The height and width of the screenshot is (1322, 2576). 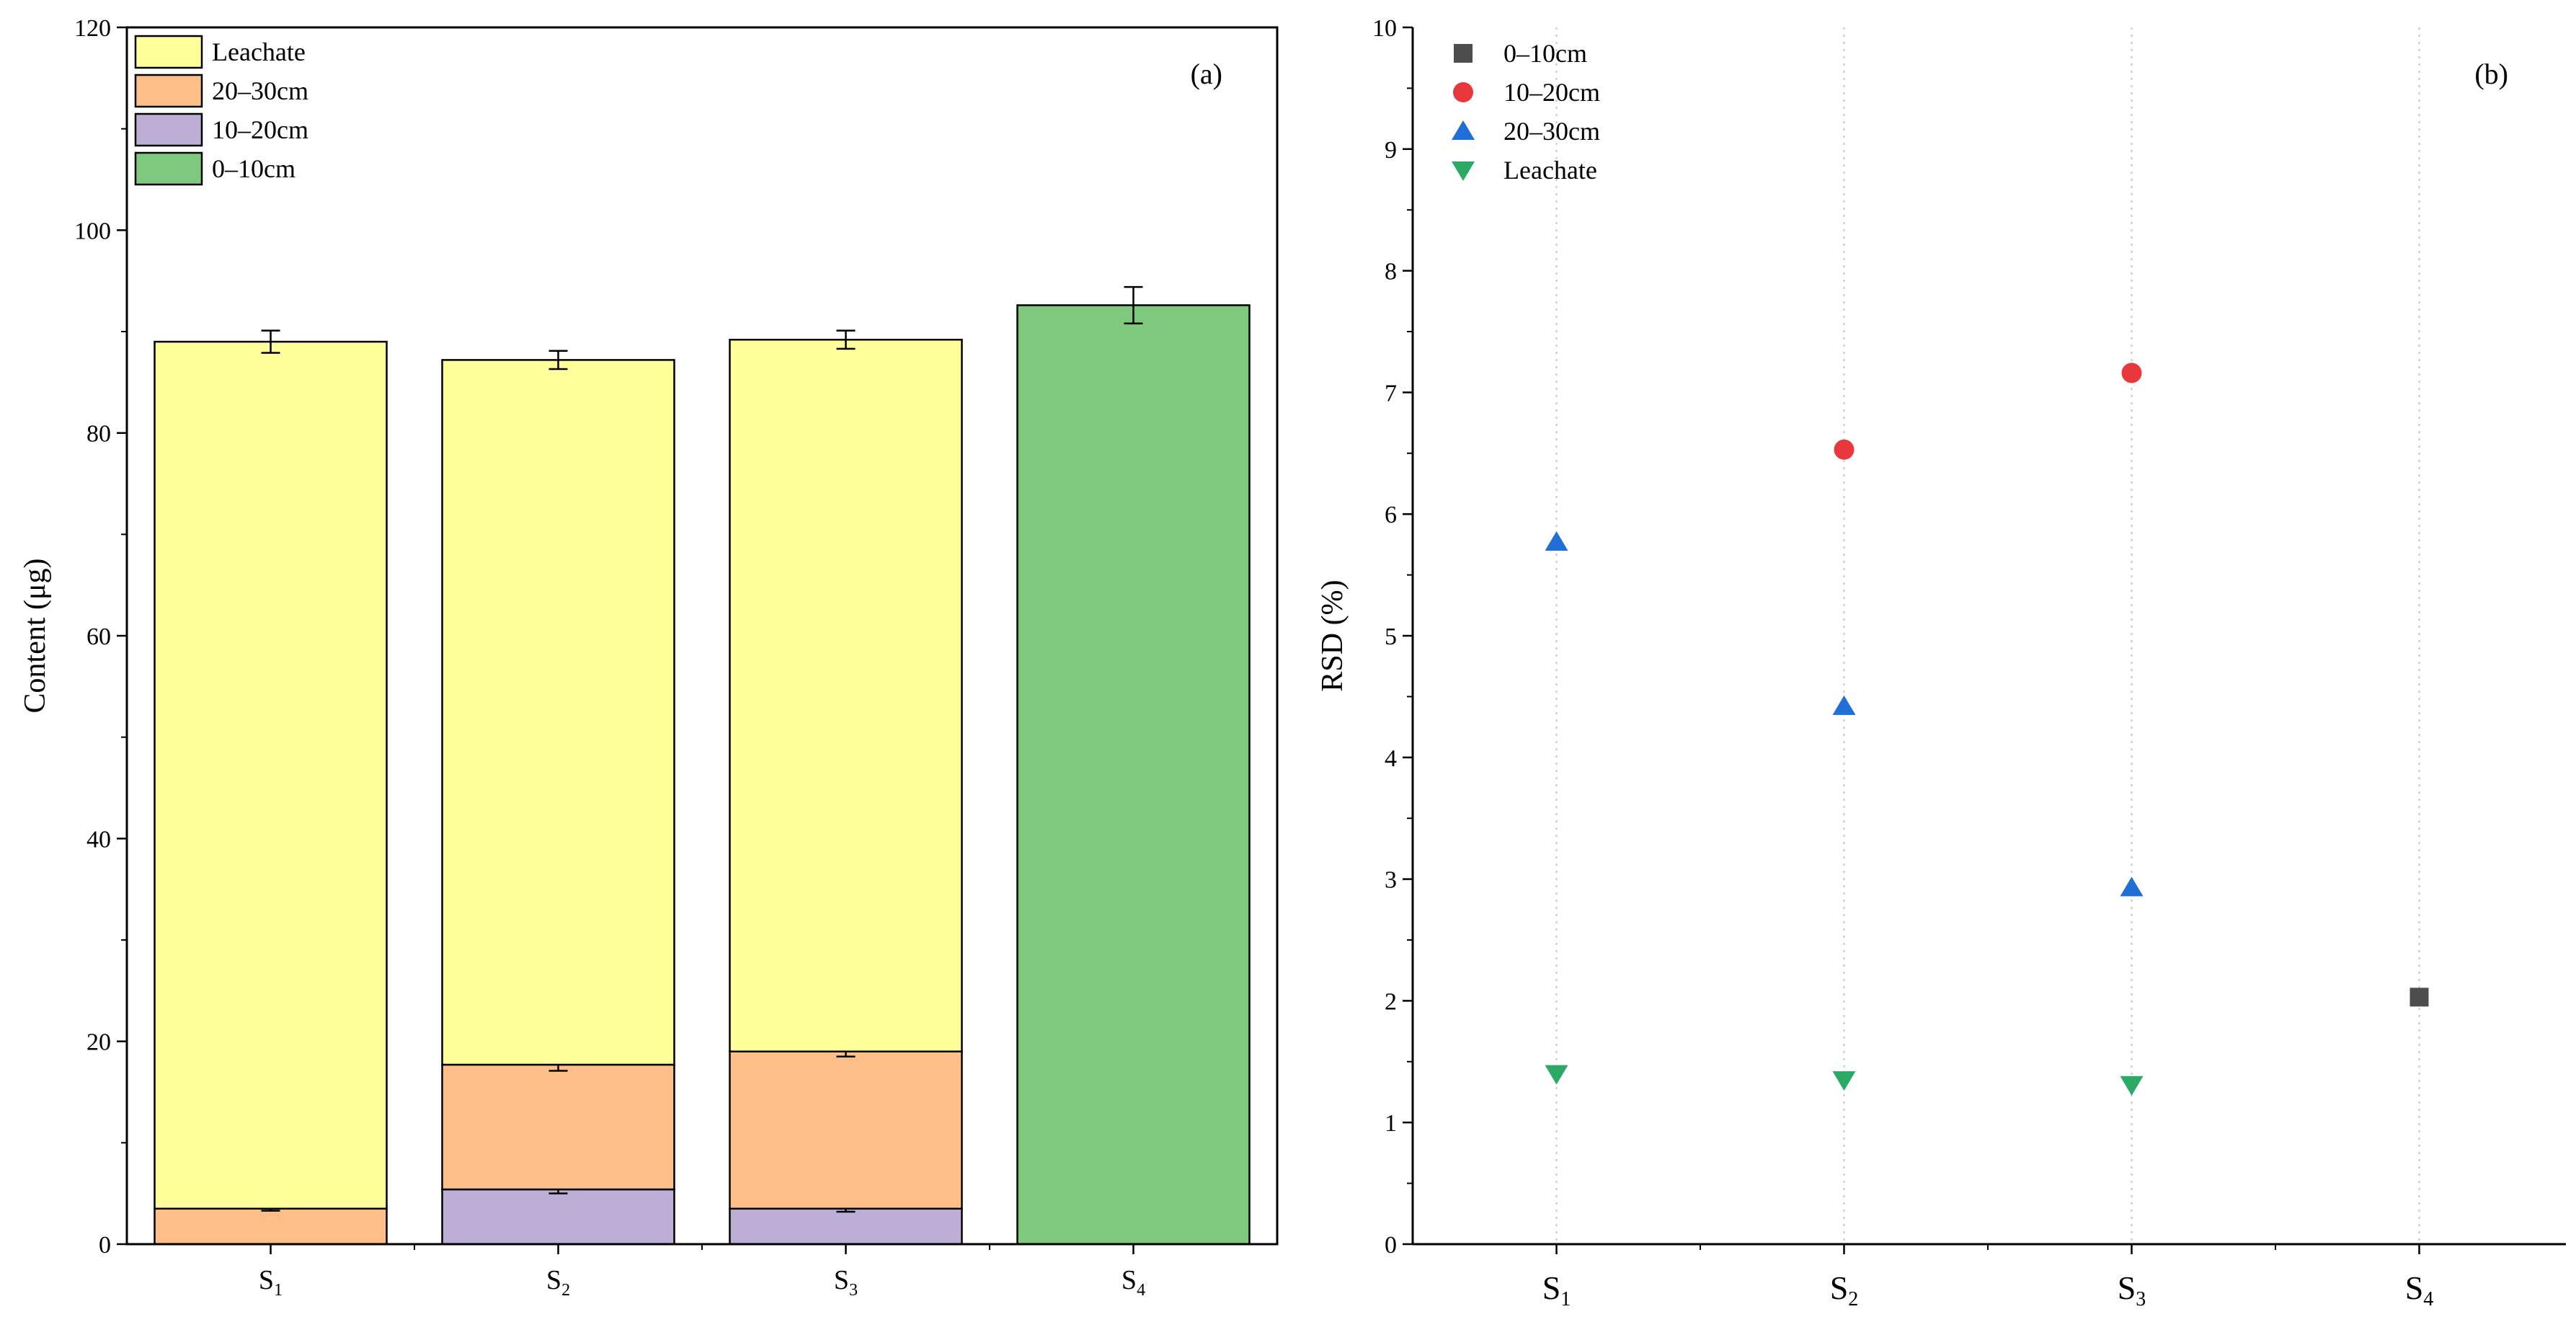 What do you see at coordinates (1391, 515) in the screenshot?
I see `y-tick-label-6: 6` at bounding box center [1391, 515].